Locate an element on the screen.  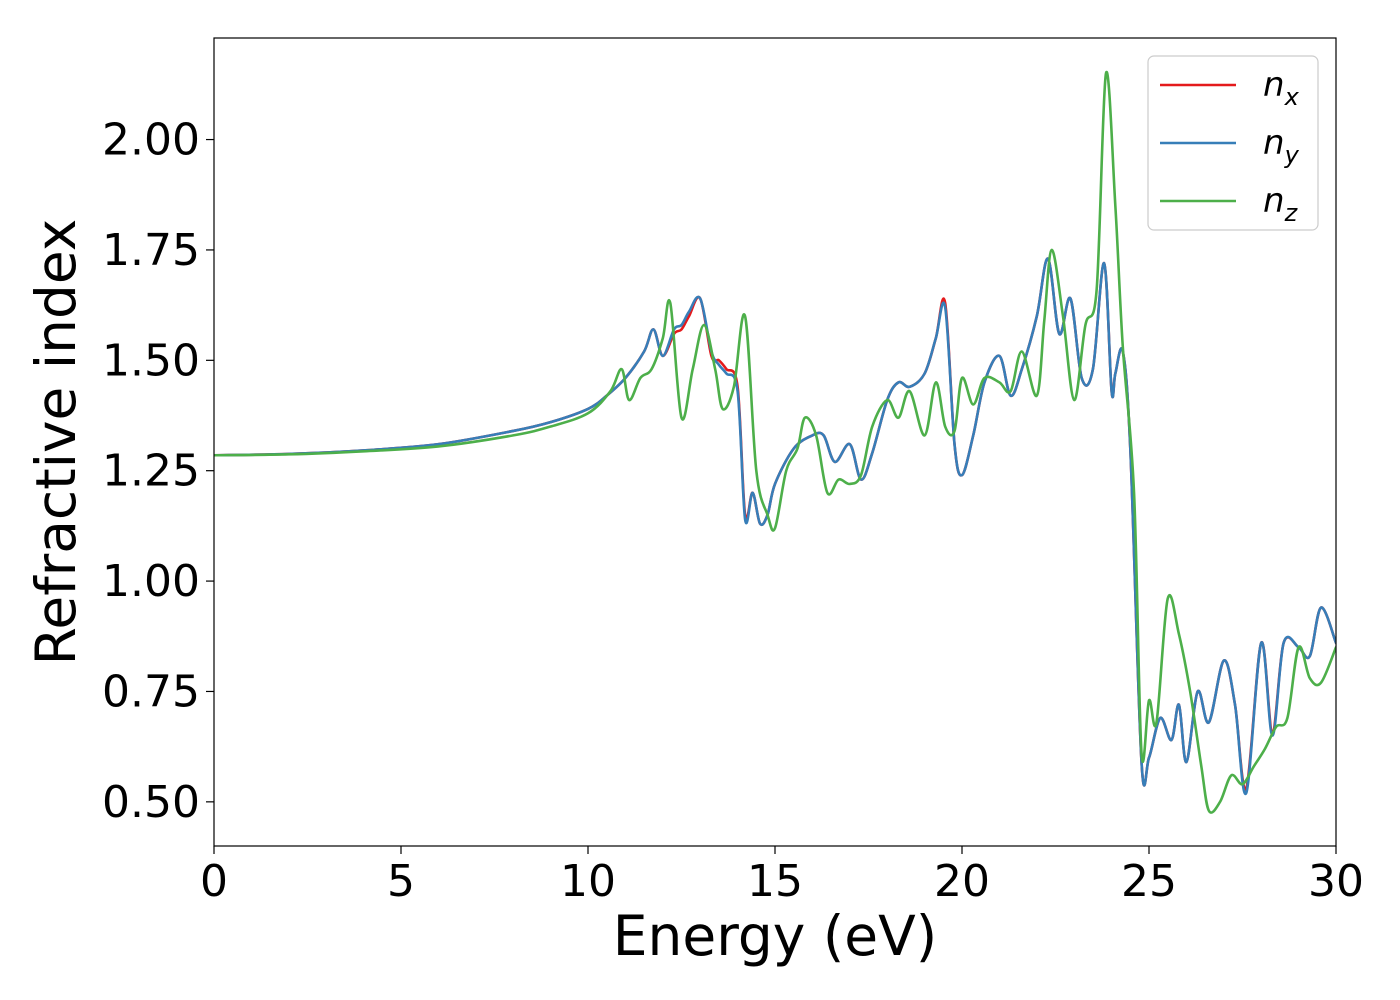
x-tick-label: 10 is located at coordinates (588, 881).